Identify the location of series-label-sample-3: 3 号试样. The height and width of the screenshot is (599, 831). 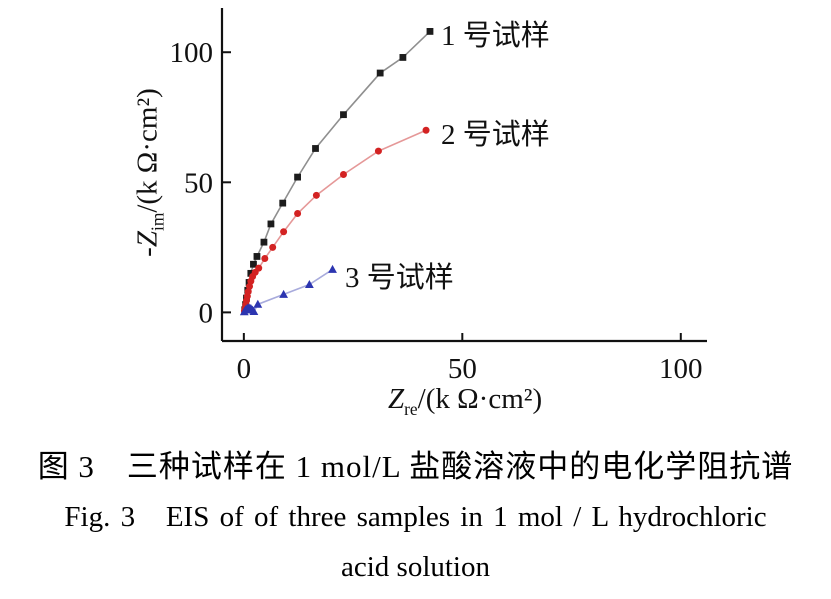
(399, 278).